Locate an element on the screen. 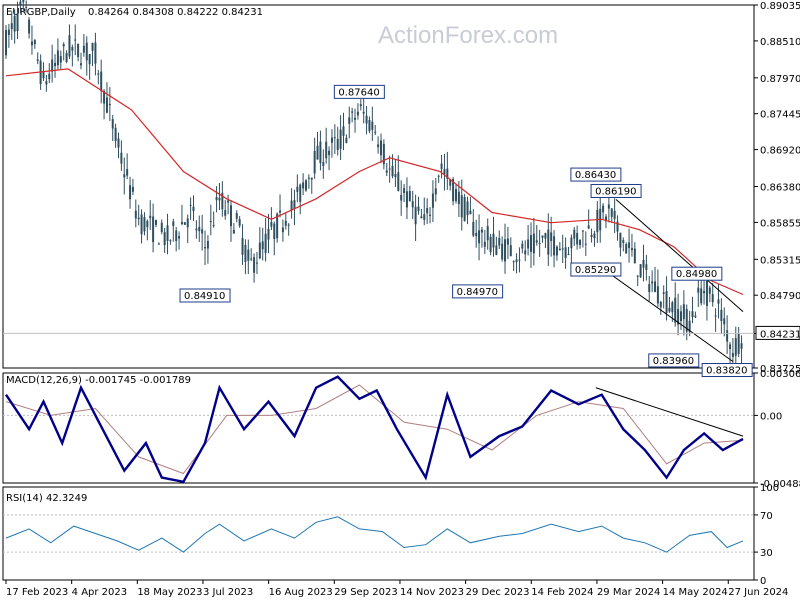 Image resolution: width=800 pixels, height=600 pixels. watermark: ActionForex.com is located at coordinates (468, 35).